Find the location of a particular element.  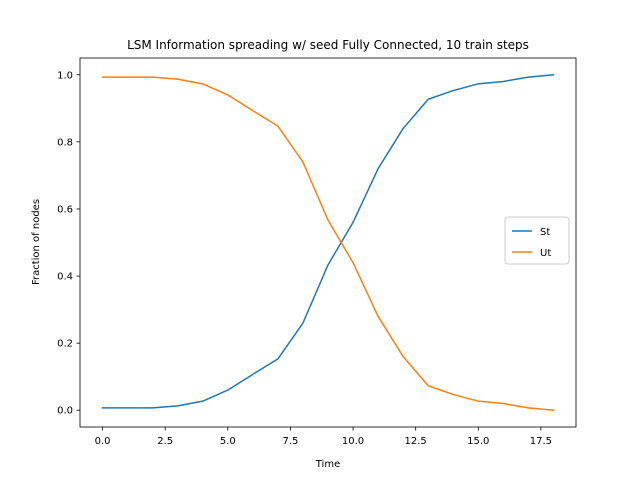

x-tick-label: 0.0 is located at coordinates (103, 441).